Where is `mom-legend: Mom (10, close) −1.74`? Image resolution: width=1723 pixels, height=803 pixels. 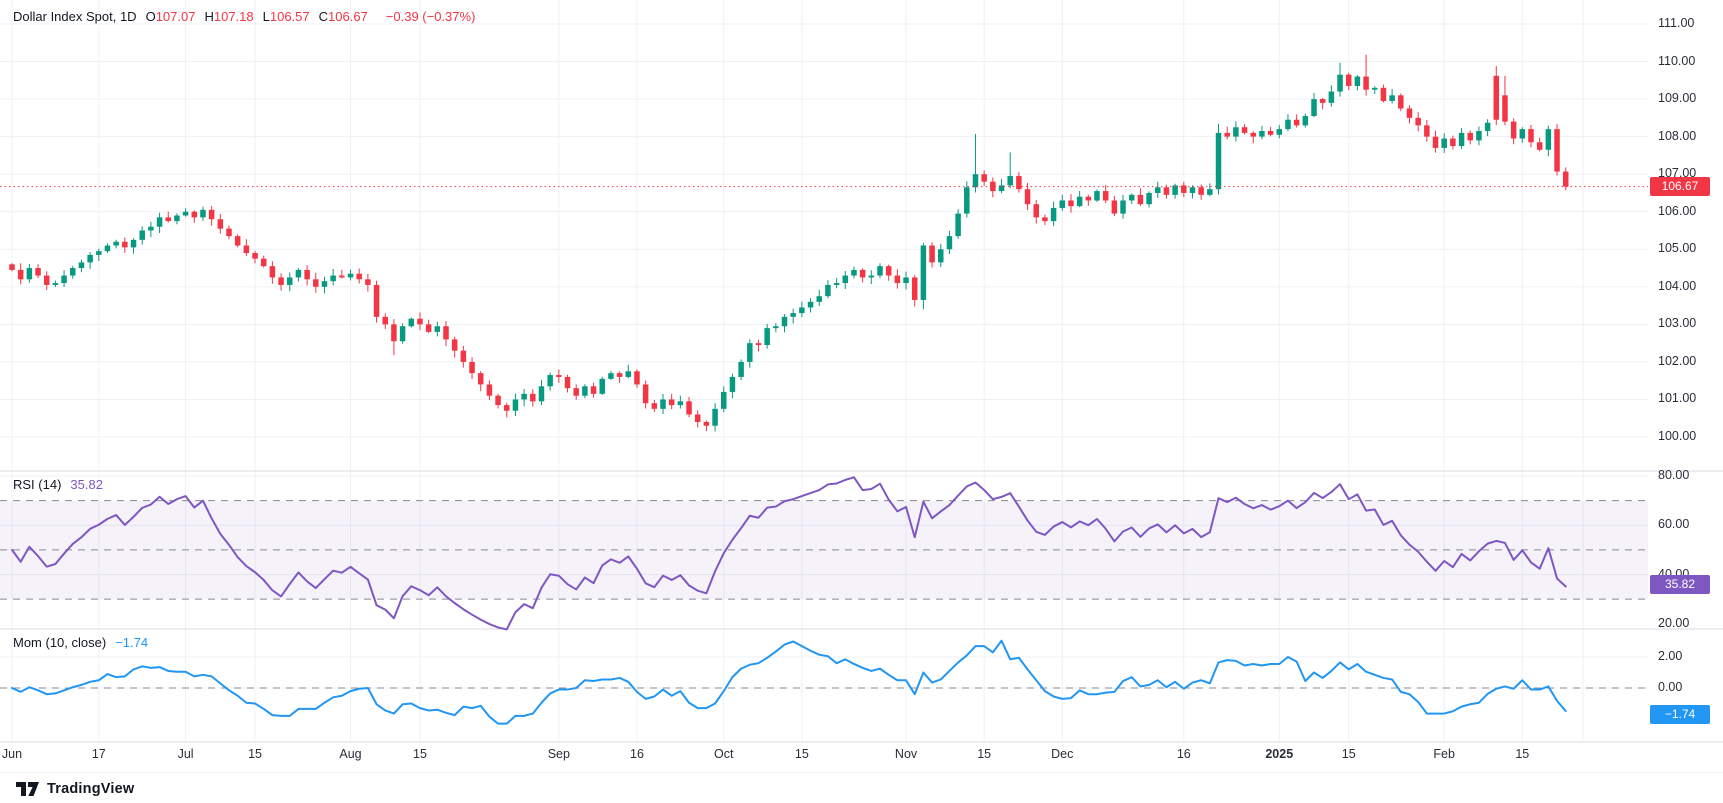
mom-legend: Mom (10, close) −1.74 is located at coordinates (80, 642).